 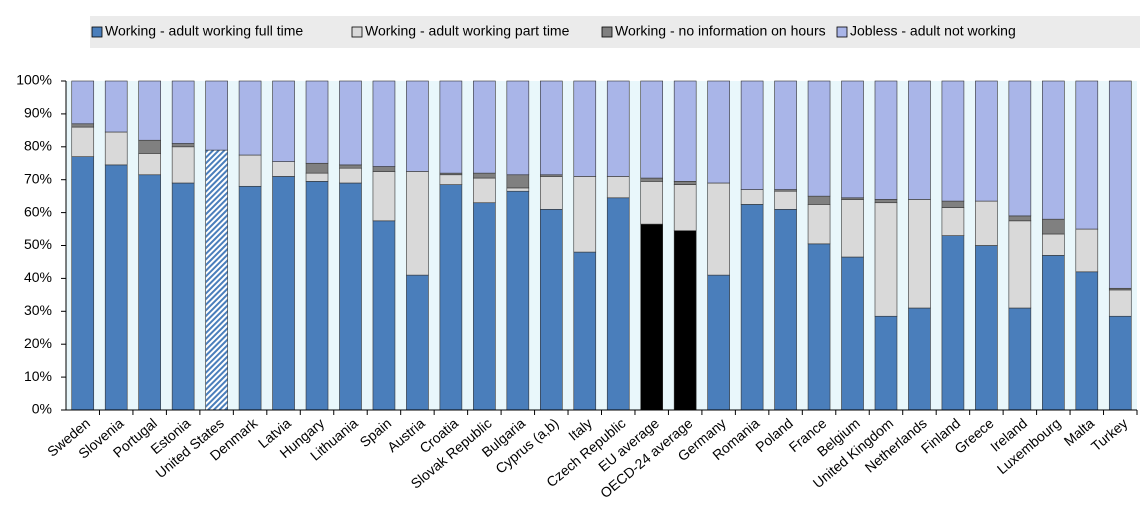 What do you see at coordinates (38, 244) in the screenshot?
I see `y-tick-label: 50%` at bounding box center [38, 244].